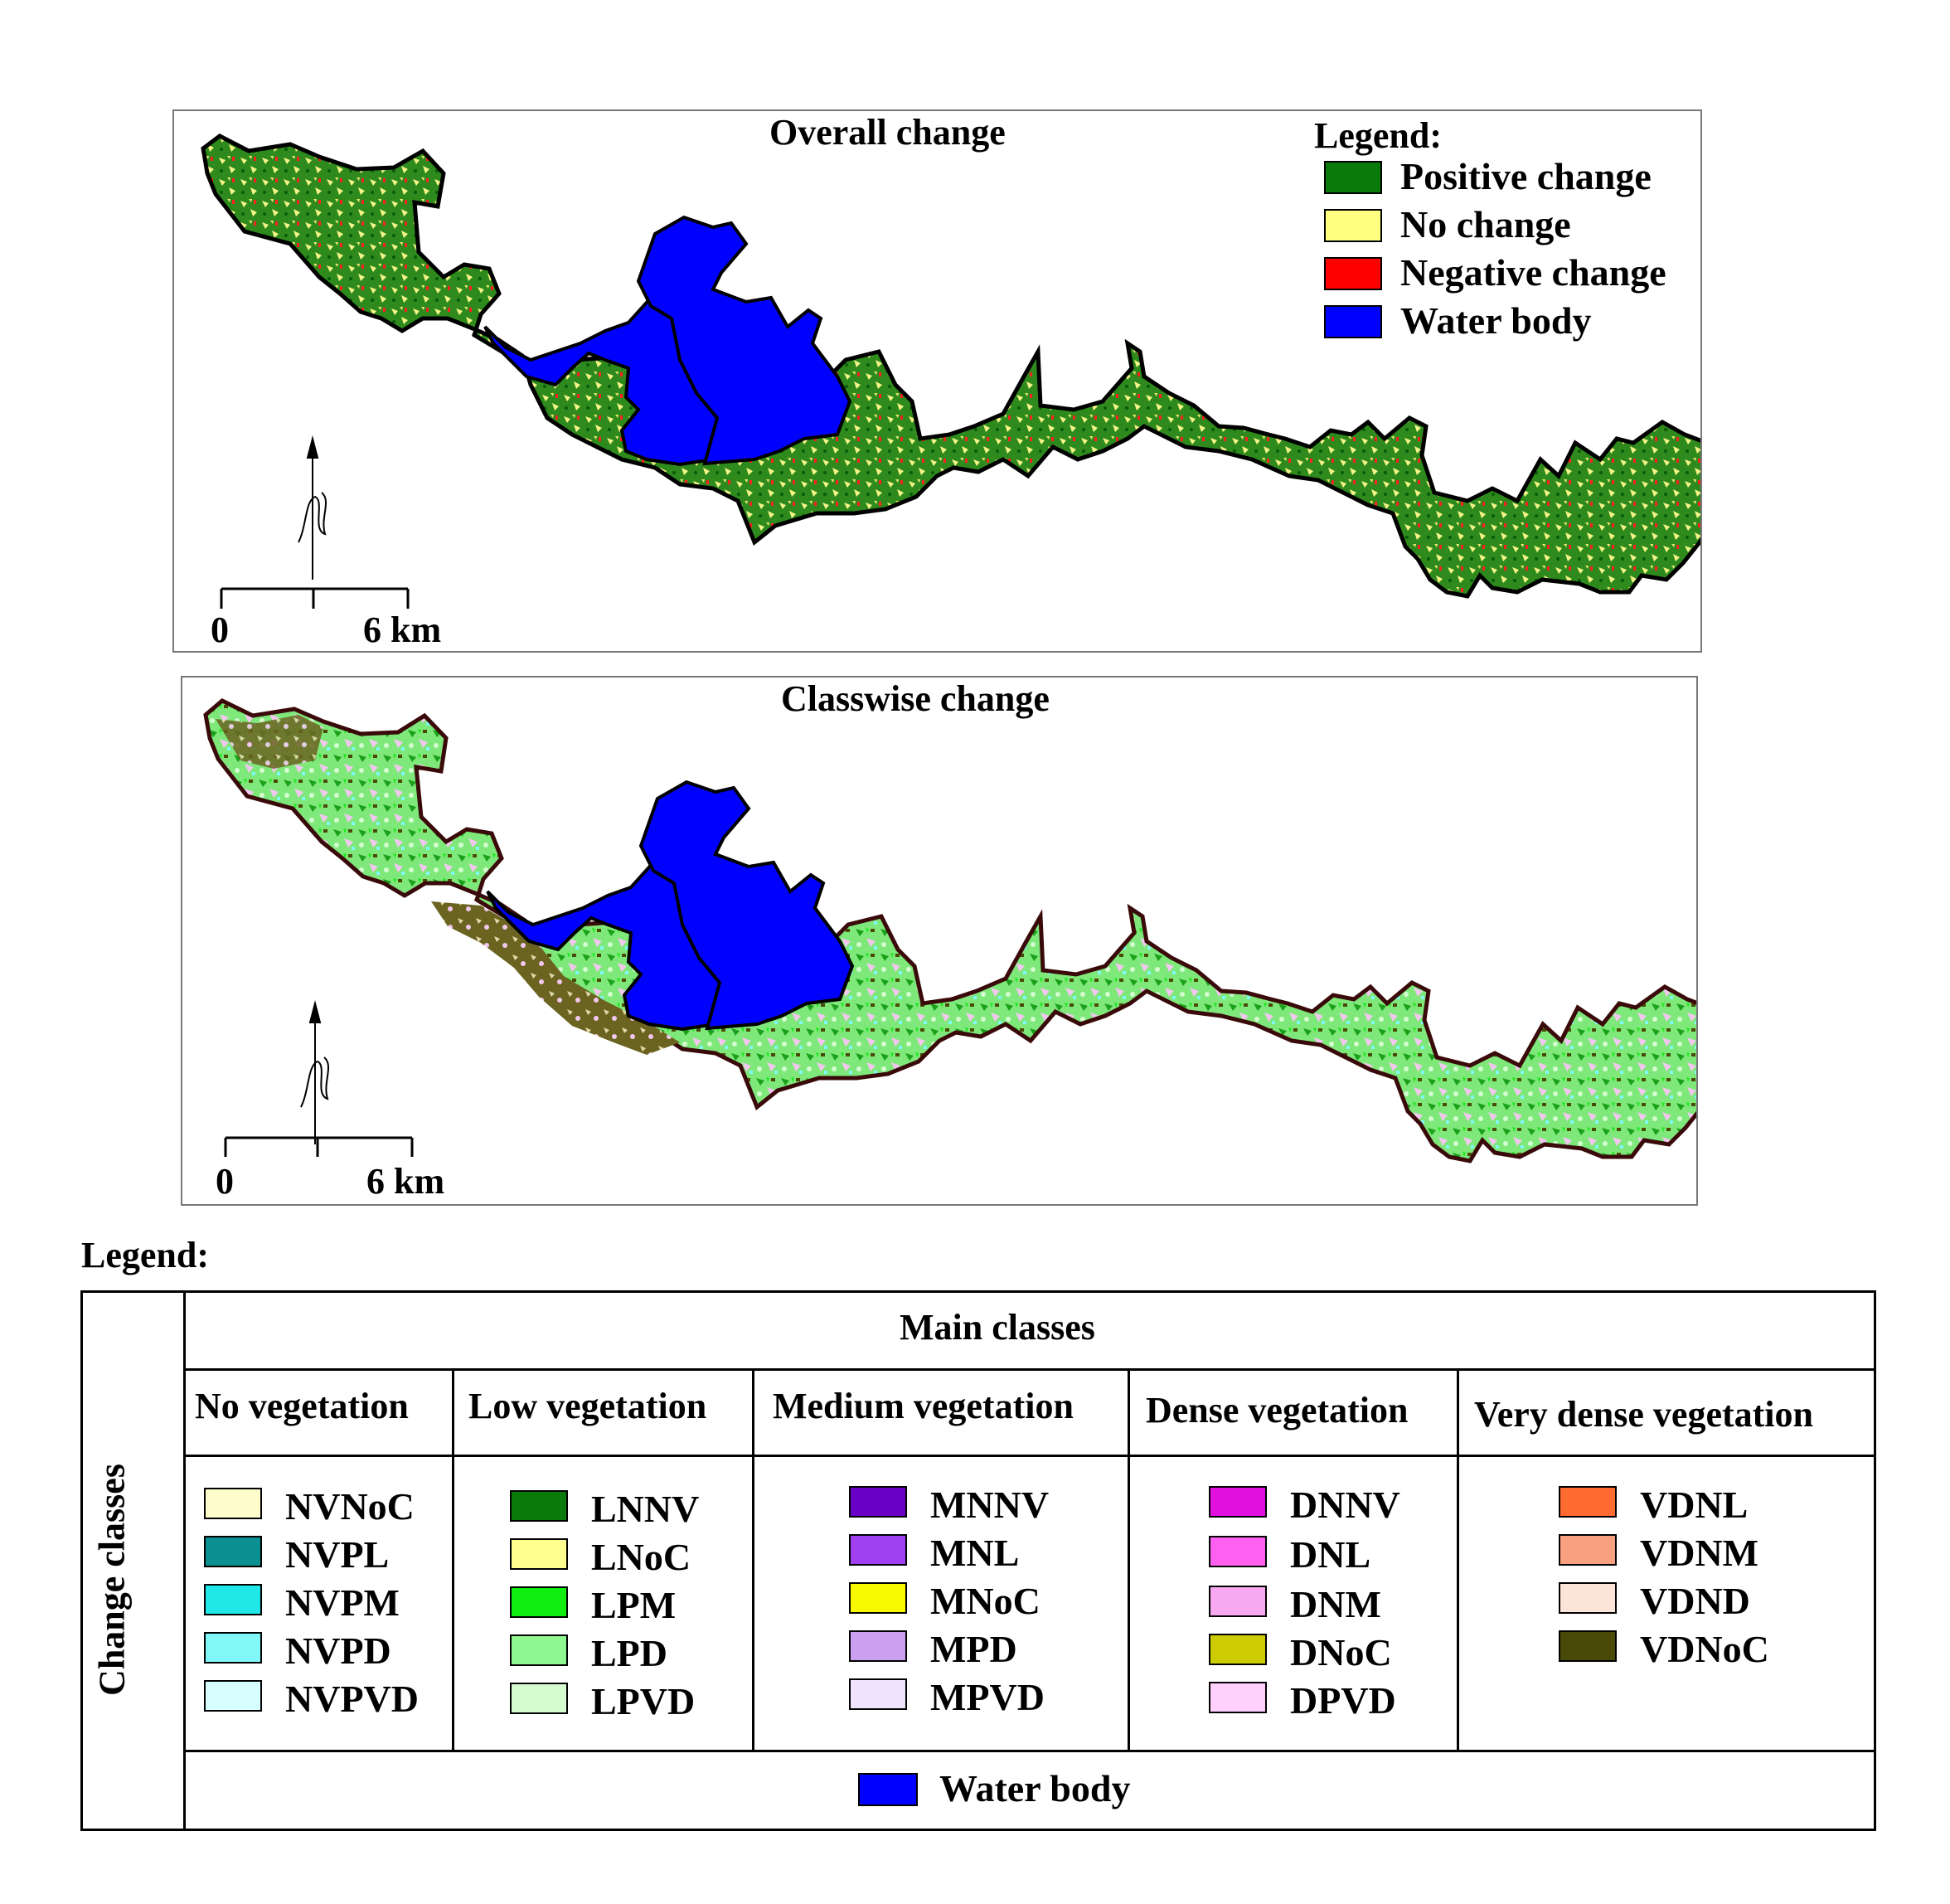 The height and width of the screenshot is (1904, 1950). Describe the element at coordinates (975, 1553) in the screenshot. I see `legend-label: MNL` at that location.